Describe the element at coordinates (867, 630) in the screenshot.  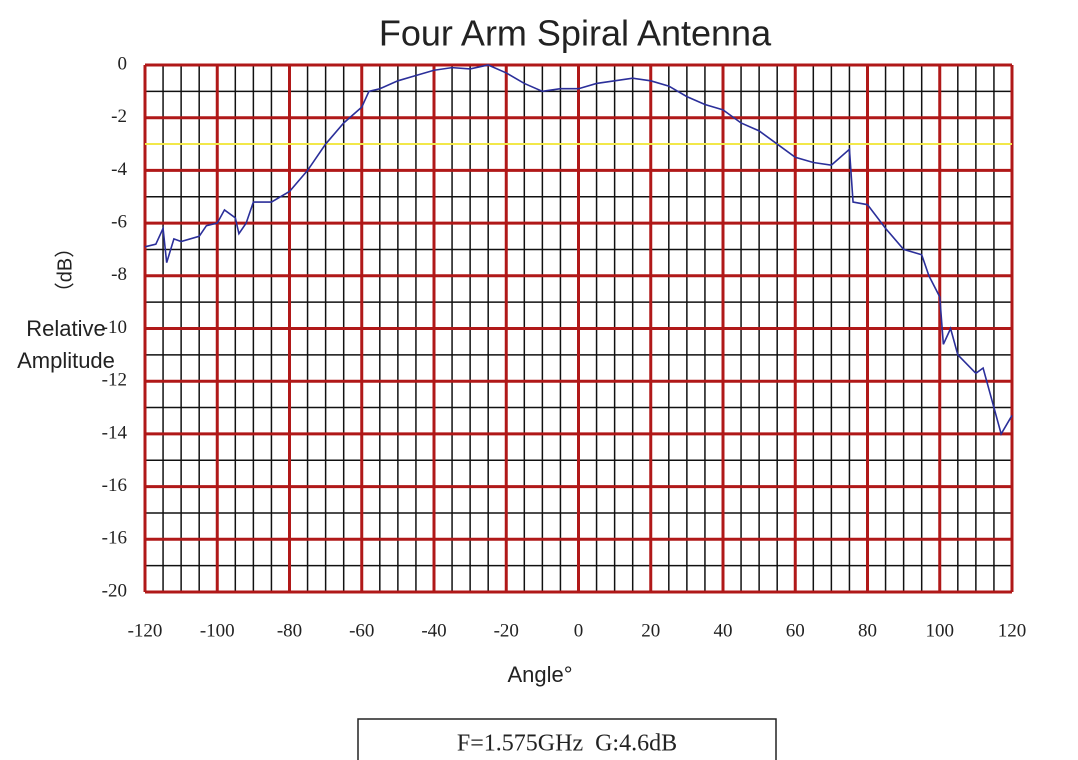
I see `x-tick-label: 80` at that location.